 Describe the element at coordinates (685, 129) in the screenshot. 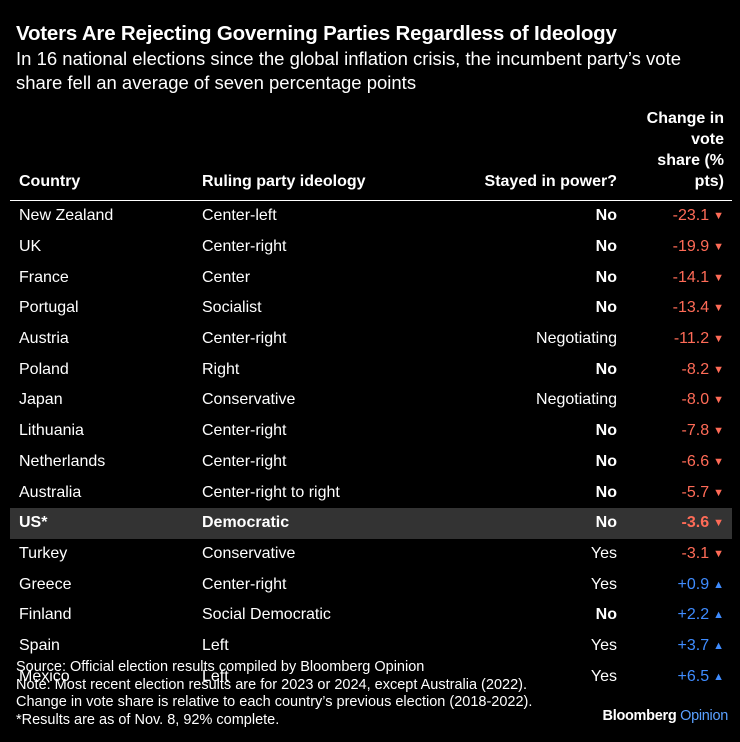

I see `header-change-line1: Change in vote` at that location.